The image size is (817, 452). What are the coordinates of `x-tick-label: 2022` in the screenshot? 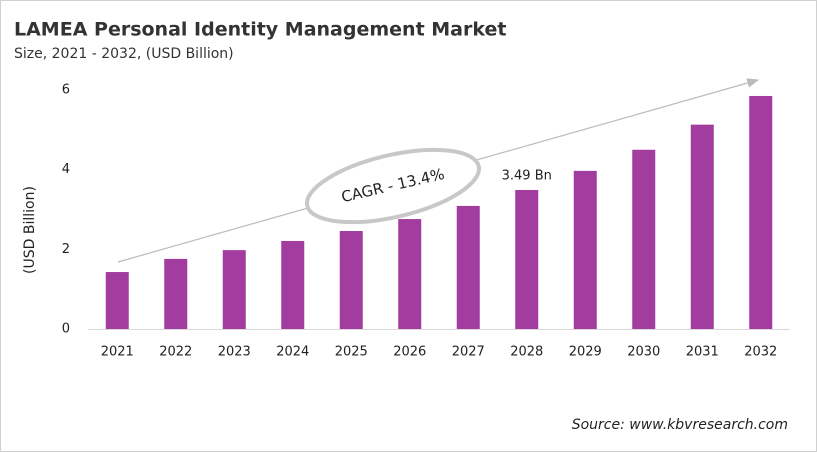 It's located at (175, 352).